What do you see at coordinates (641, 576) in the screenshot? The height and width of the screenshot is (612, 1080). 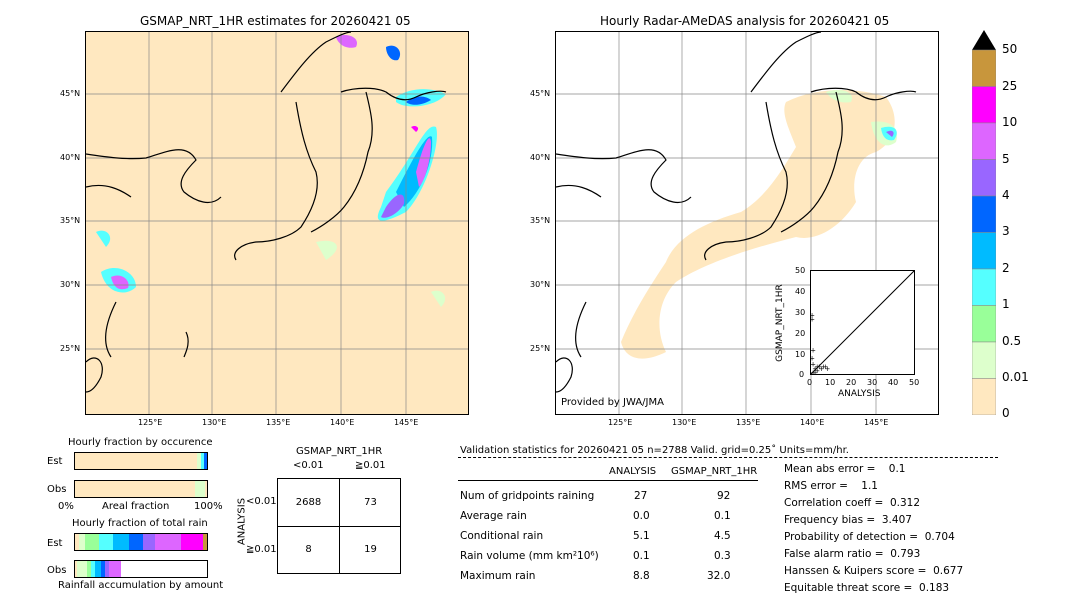 I see `stat-analysis: 8.8` at bounding box center [641, 576].